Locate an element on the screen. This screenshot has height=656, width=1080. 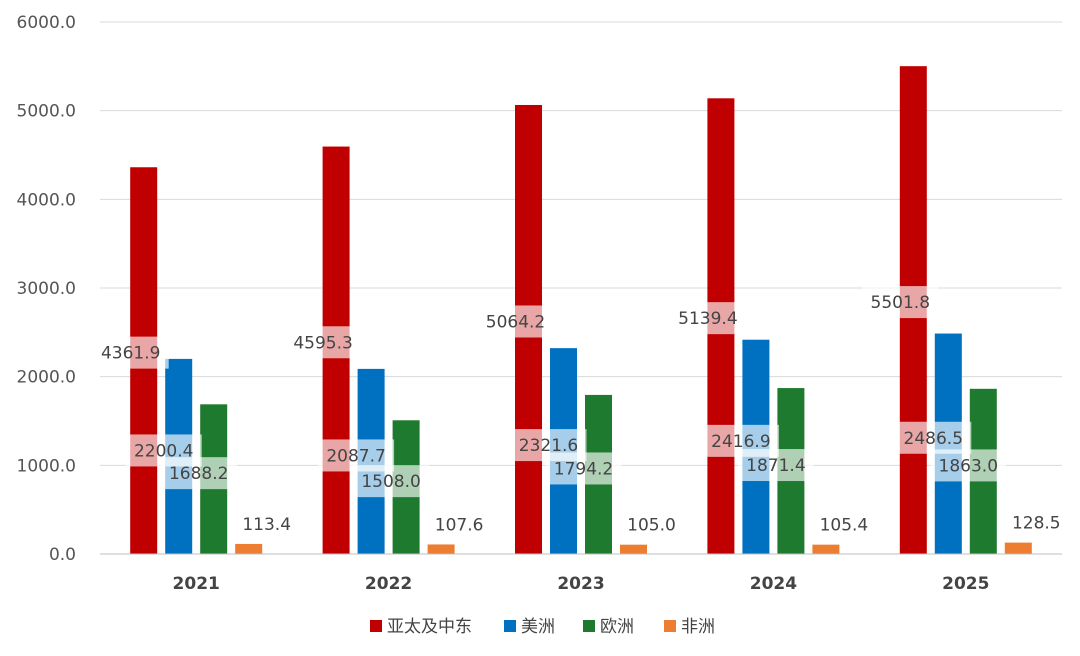
data-label: 2486.5 is located at coordinates (933, 439).